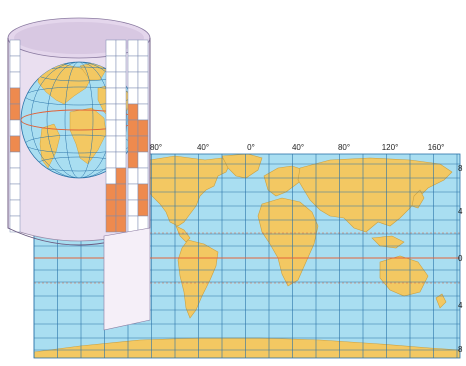 Image resolution: width=466 pixels, height=366 pixels. What do you see at coordinates (242, 166) in the screenshot?
I see `greenland` at bounding box center [242, 166].